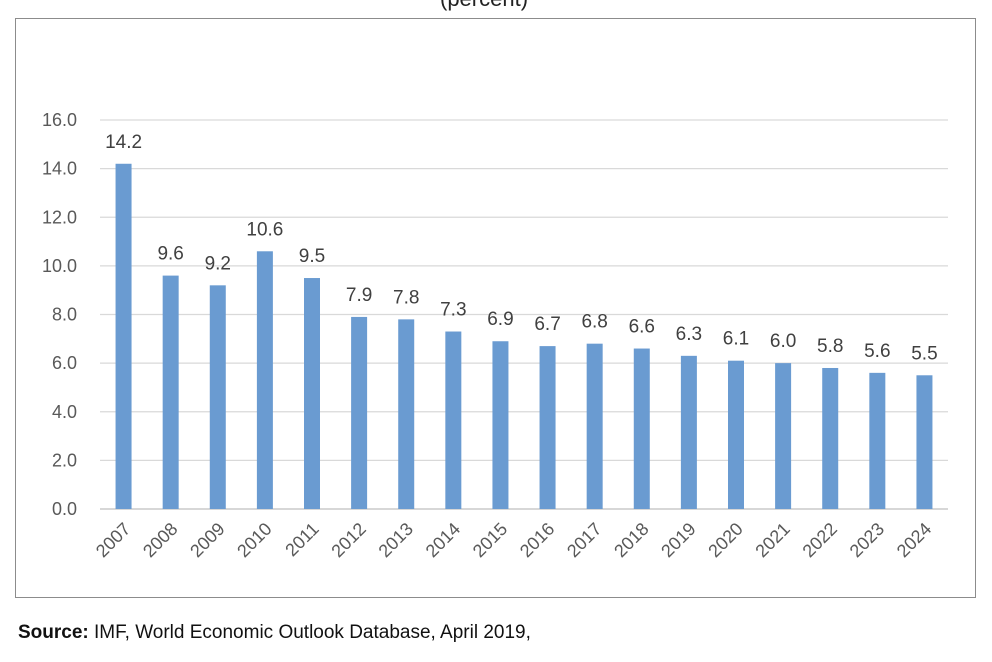  I want to click on data-label: 5.6, so click(877, 351).